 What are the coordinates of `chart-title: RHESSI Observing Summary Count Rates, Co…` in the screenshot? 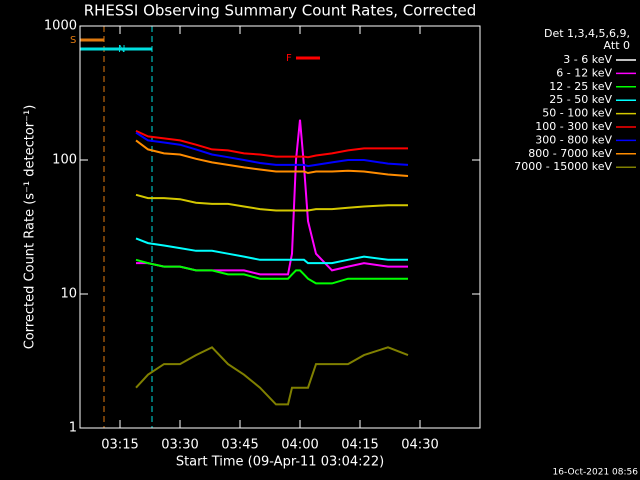 It's located at (280, 11).